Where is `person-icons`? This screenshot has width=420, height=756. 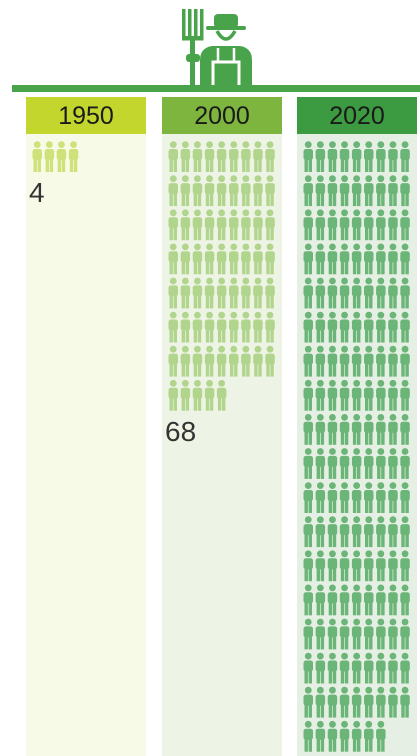 person-icons is located at coordinates (55, 156).